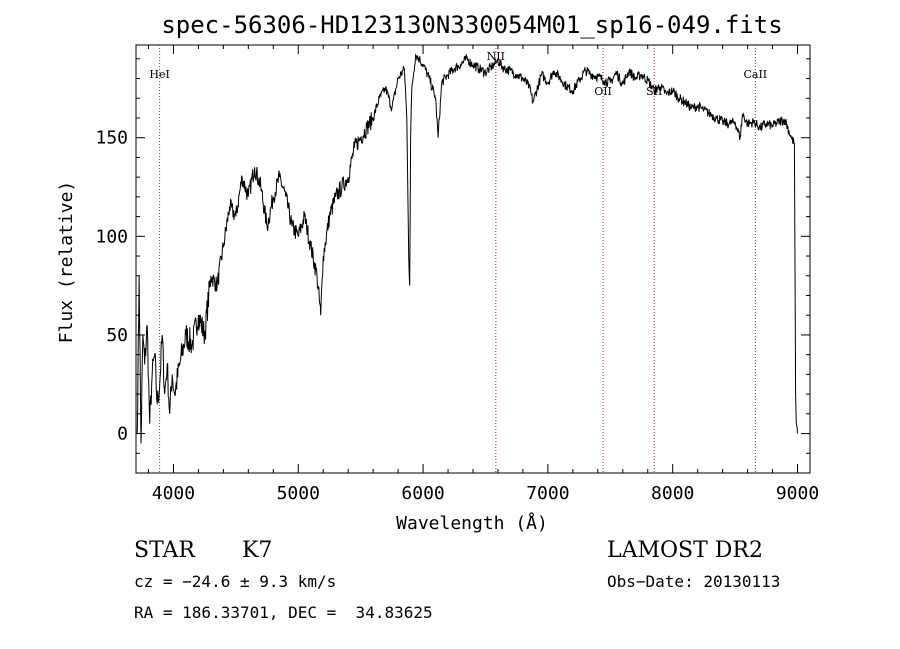  Describe the element at coordinates (122, 434) in the screenshot. I see `y-tick-label: 0` at that location.